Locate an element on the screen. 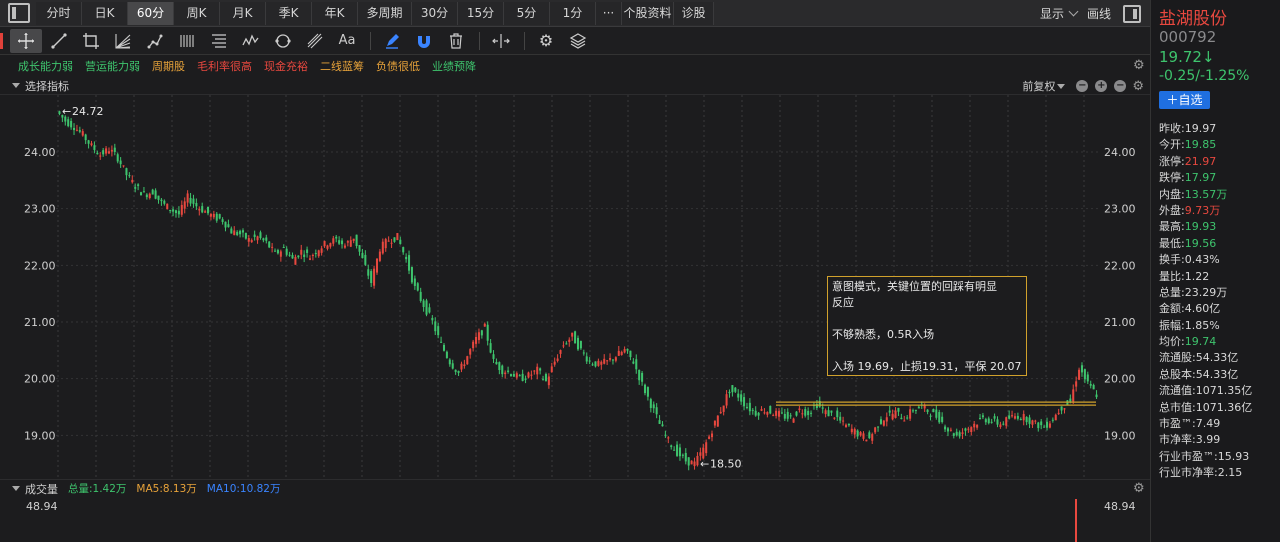  line-segment-tool-icon is located at coordinates (59, 41).